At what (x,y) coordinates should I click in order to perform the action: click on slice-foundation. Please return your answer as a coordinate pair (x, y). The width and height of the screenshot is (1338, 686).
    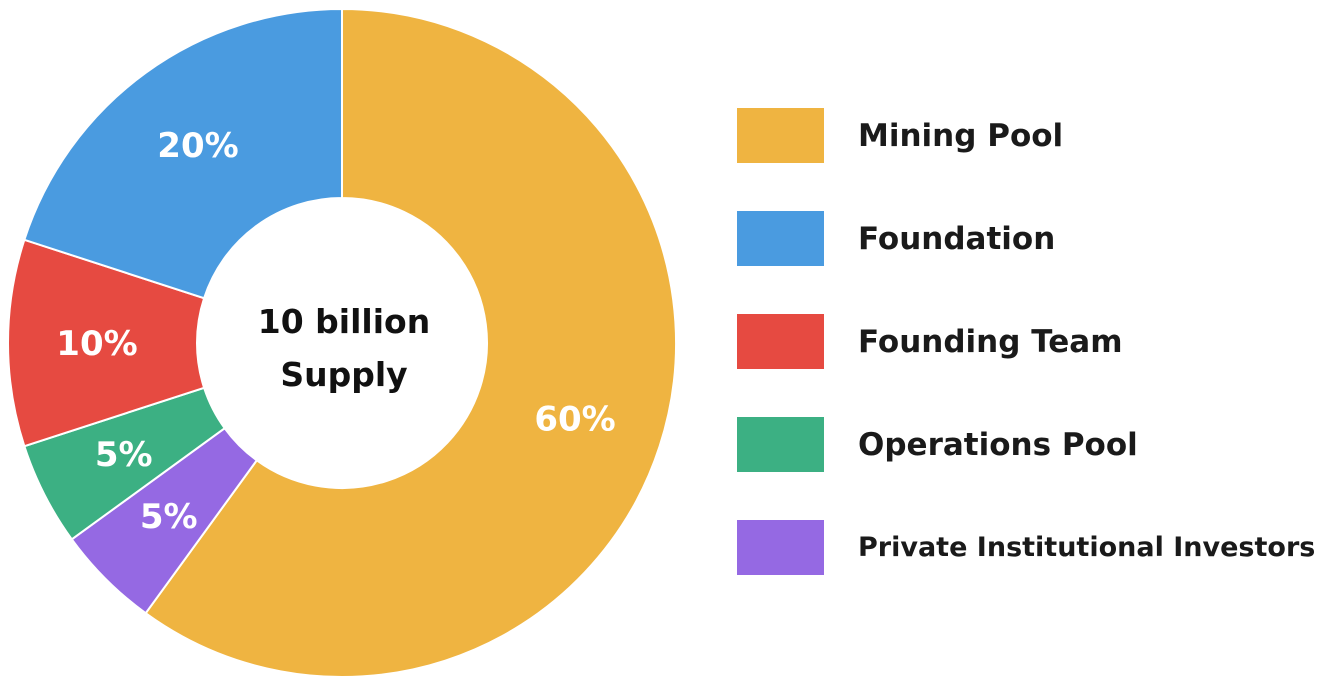
    Looking at the image, I should click on (183, 153).